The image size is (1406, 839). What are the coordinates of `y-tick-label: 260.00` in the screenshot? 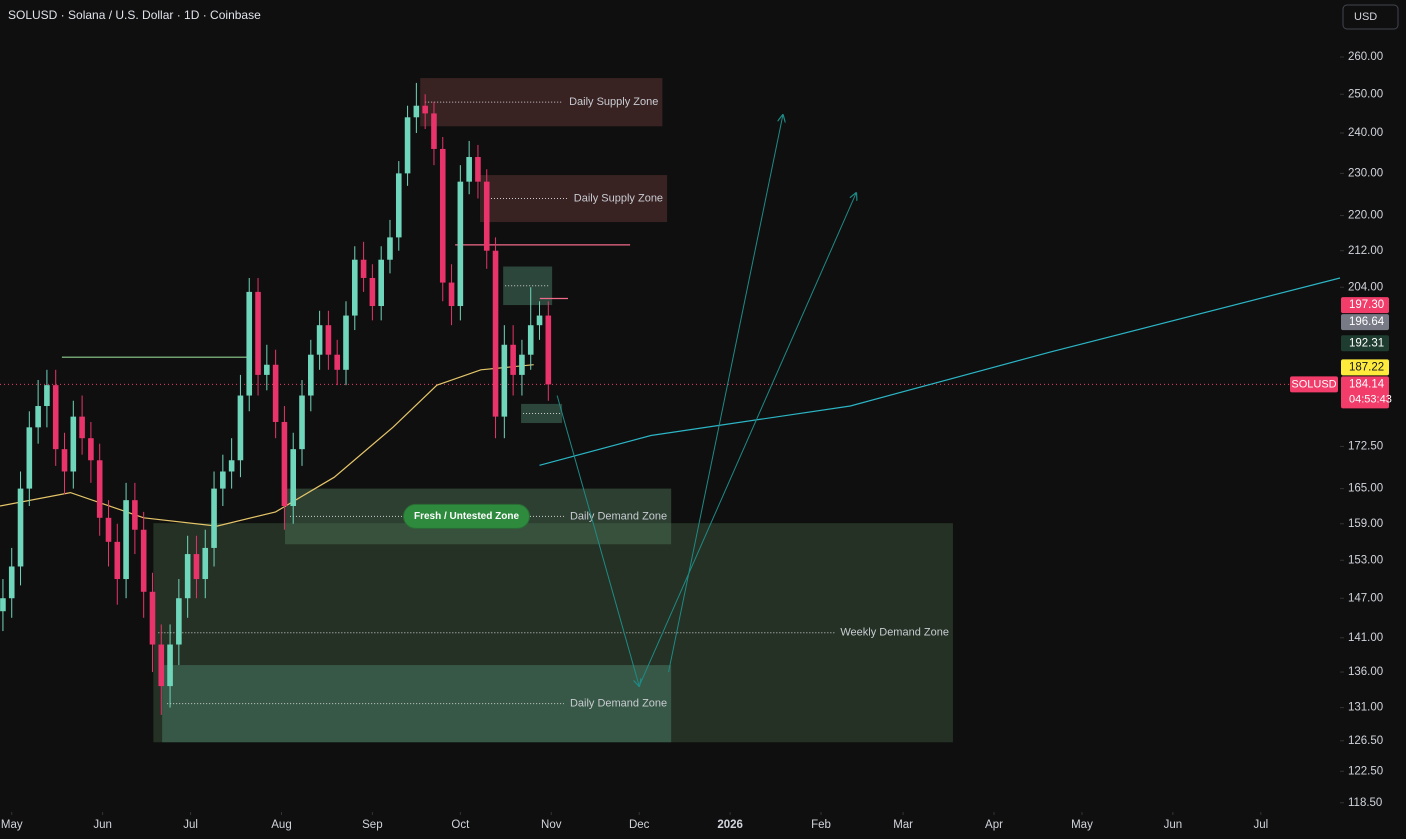 It's located at (1365, 57).